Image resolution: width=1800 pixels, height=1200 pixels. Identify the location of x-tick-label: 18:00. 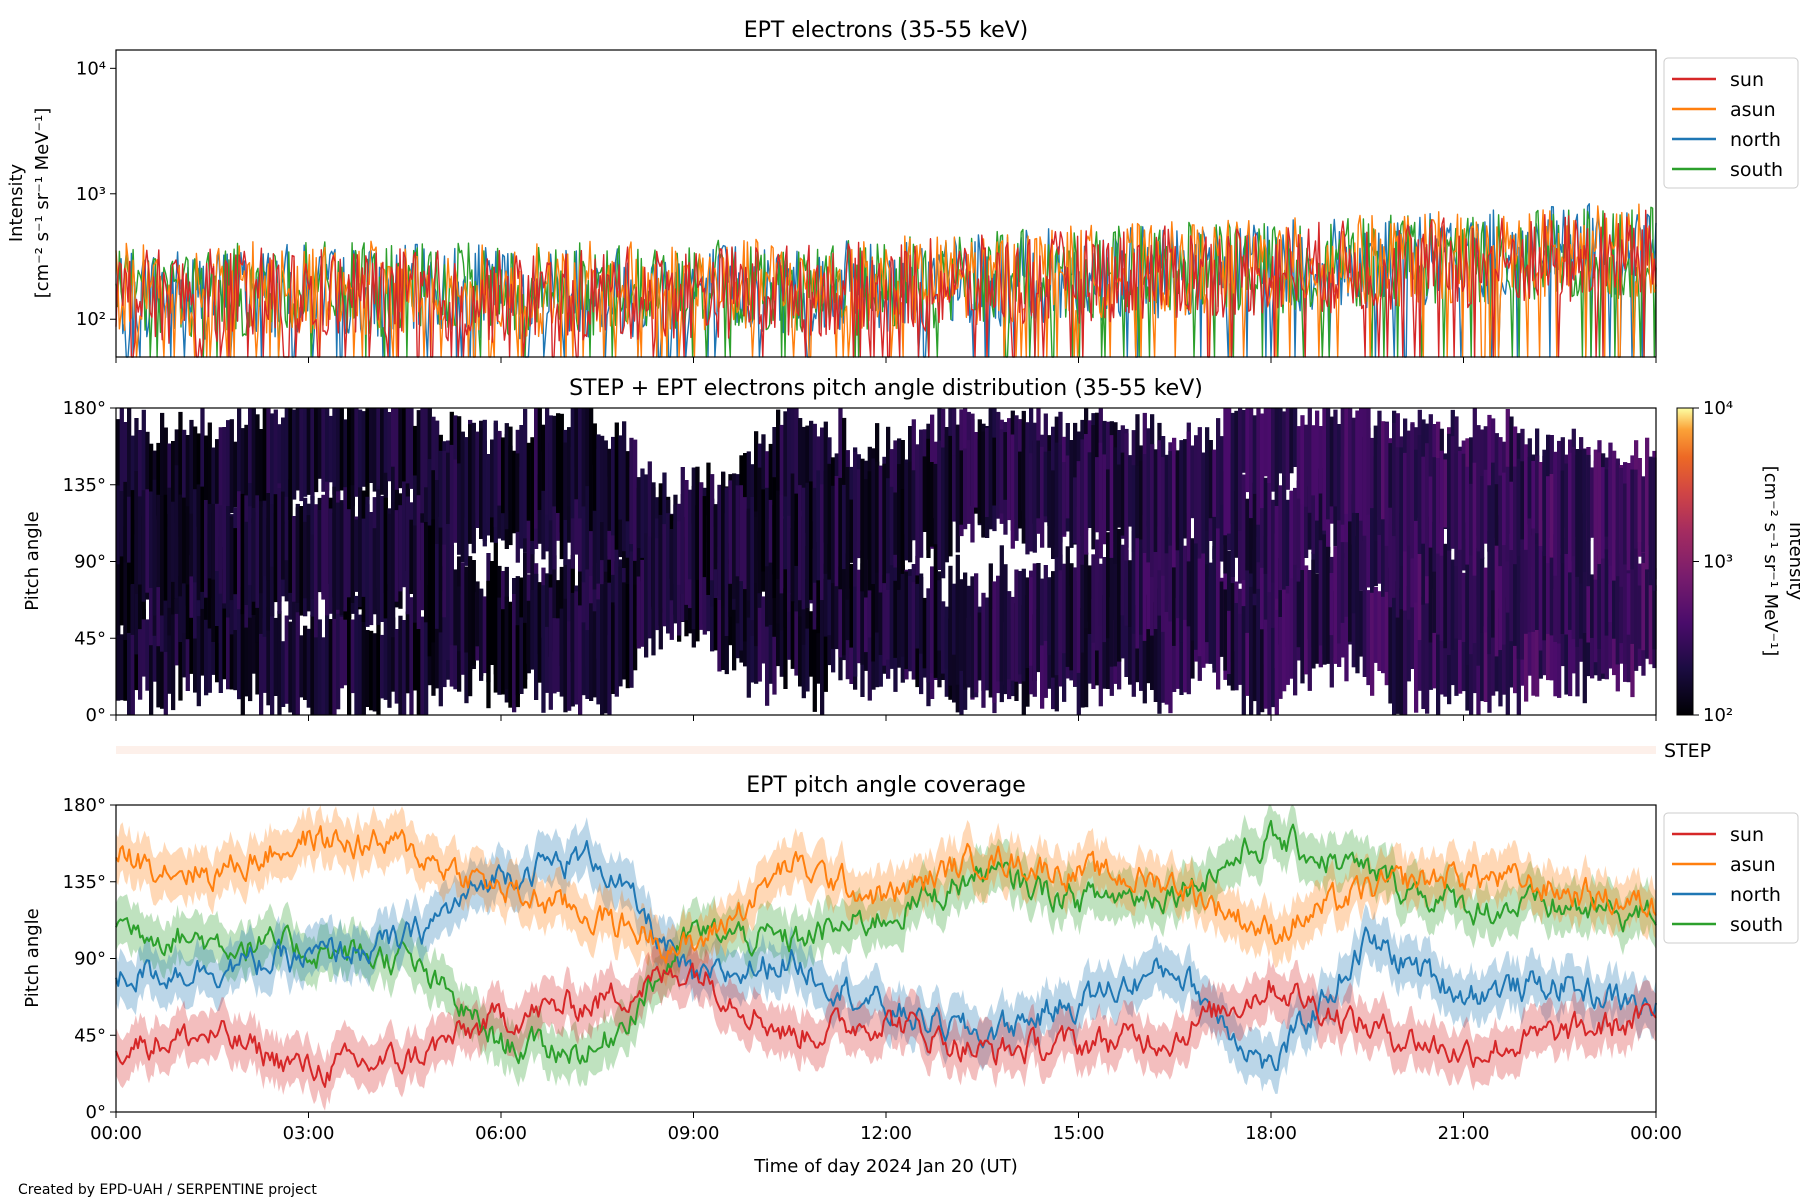
(1271, 1133).